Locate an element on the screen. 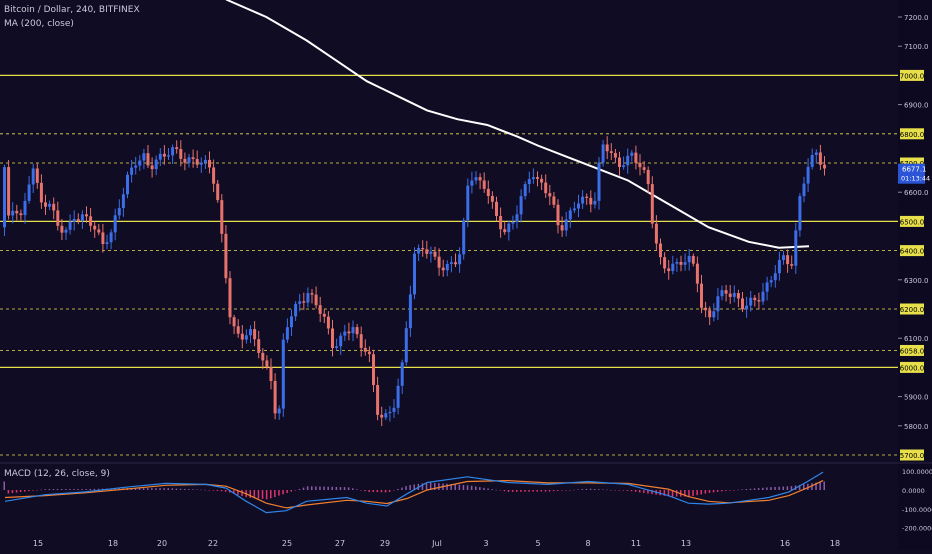  macd-legend: MACD (12, 26, close, 9) is located at coordinates (57, 474).